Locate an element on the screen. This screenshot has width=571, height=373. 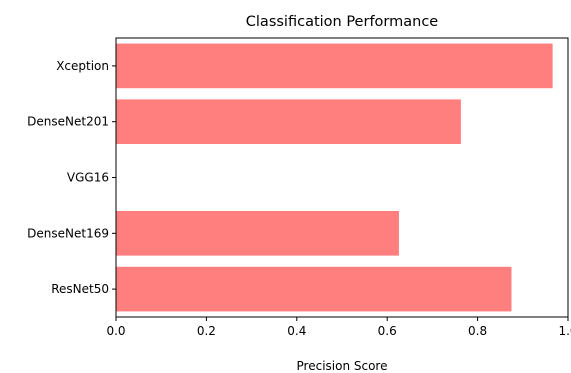
x-tick-label: 0.6 is located at coordinates (387, 331).